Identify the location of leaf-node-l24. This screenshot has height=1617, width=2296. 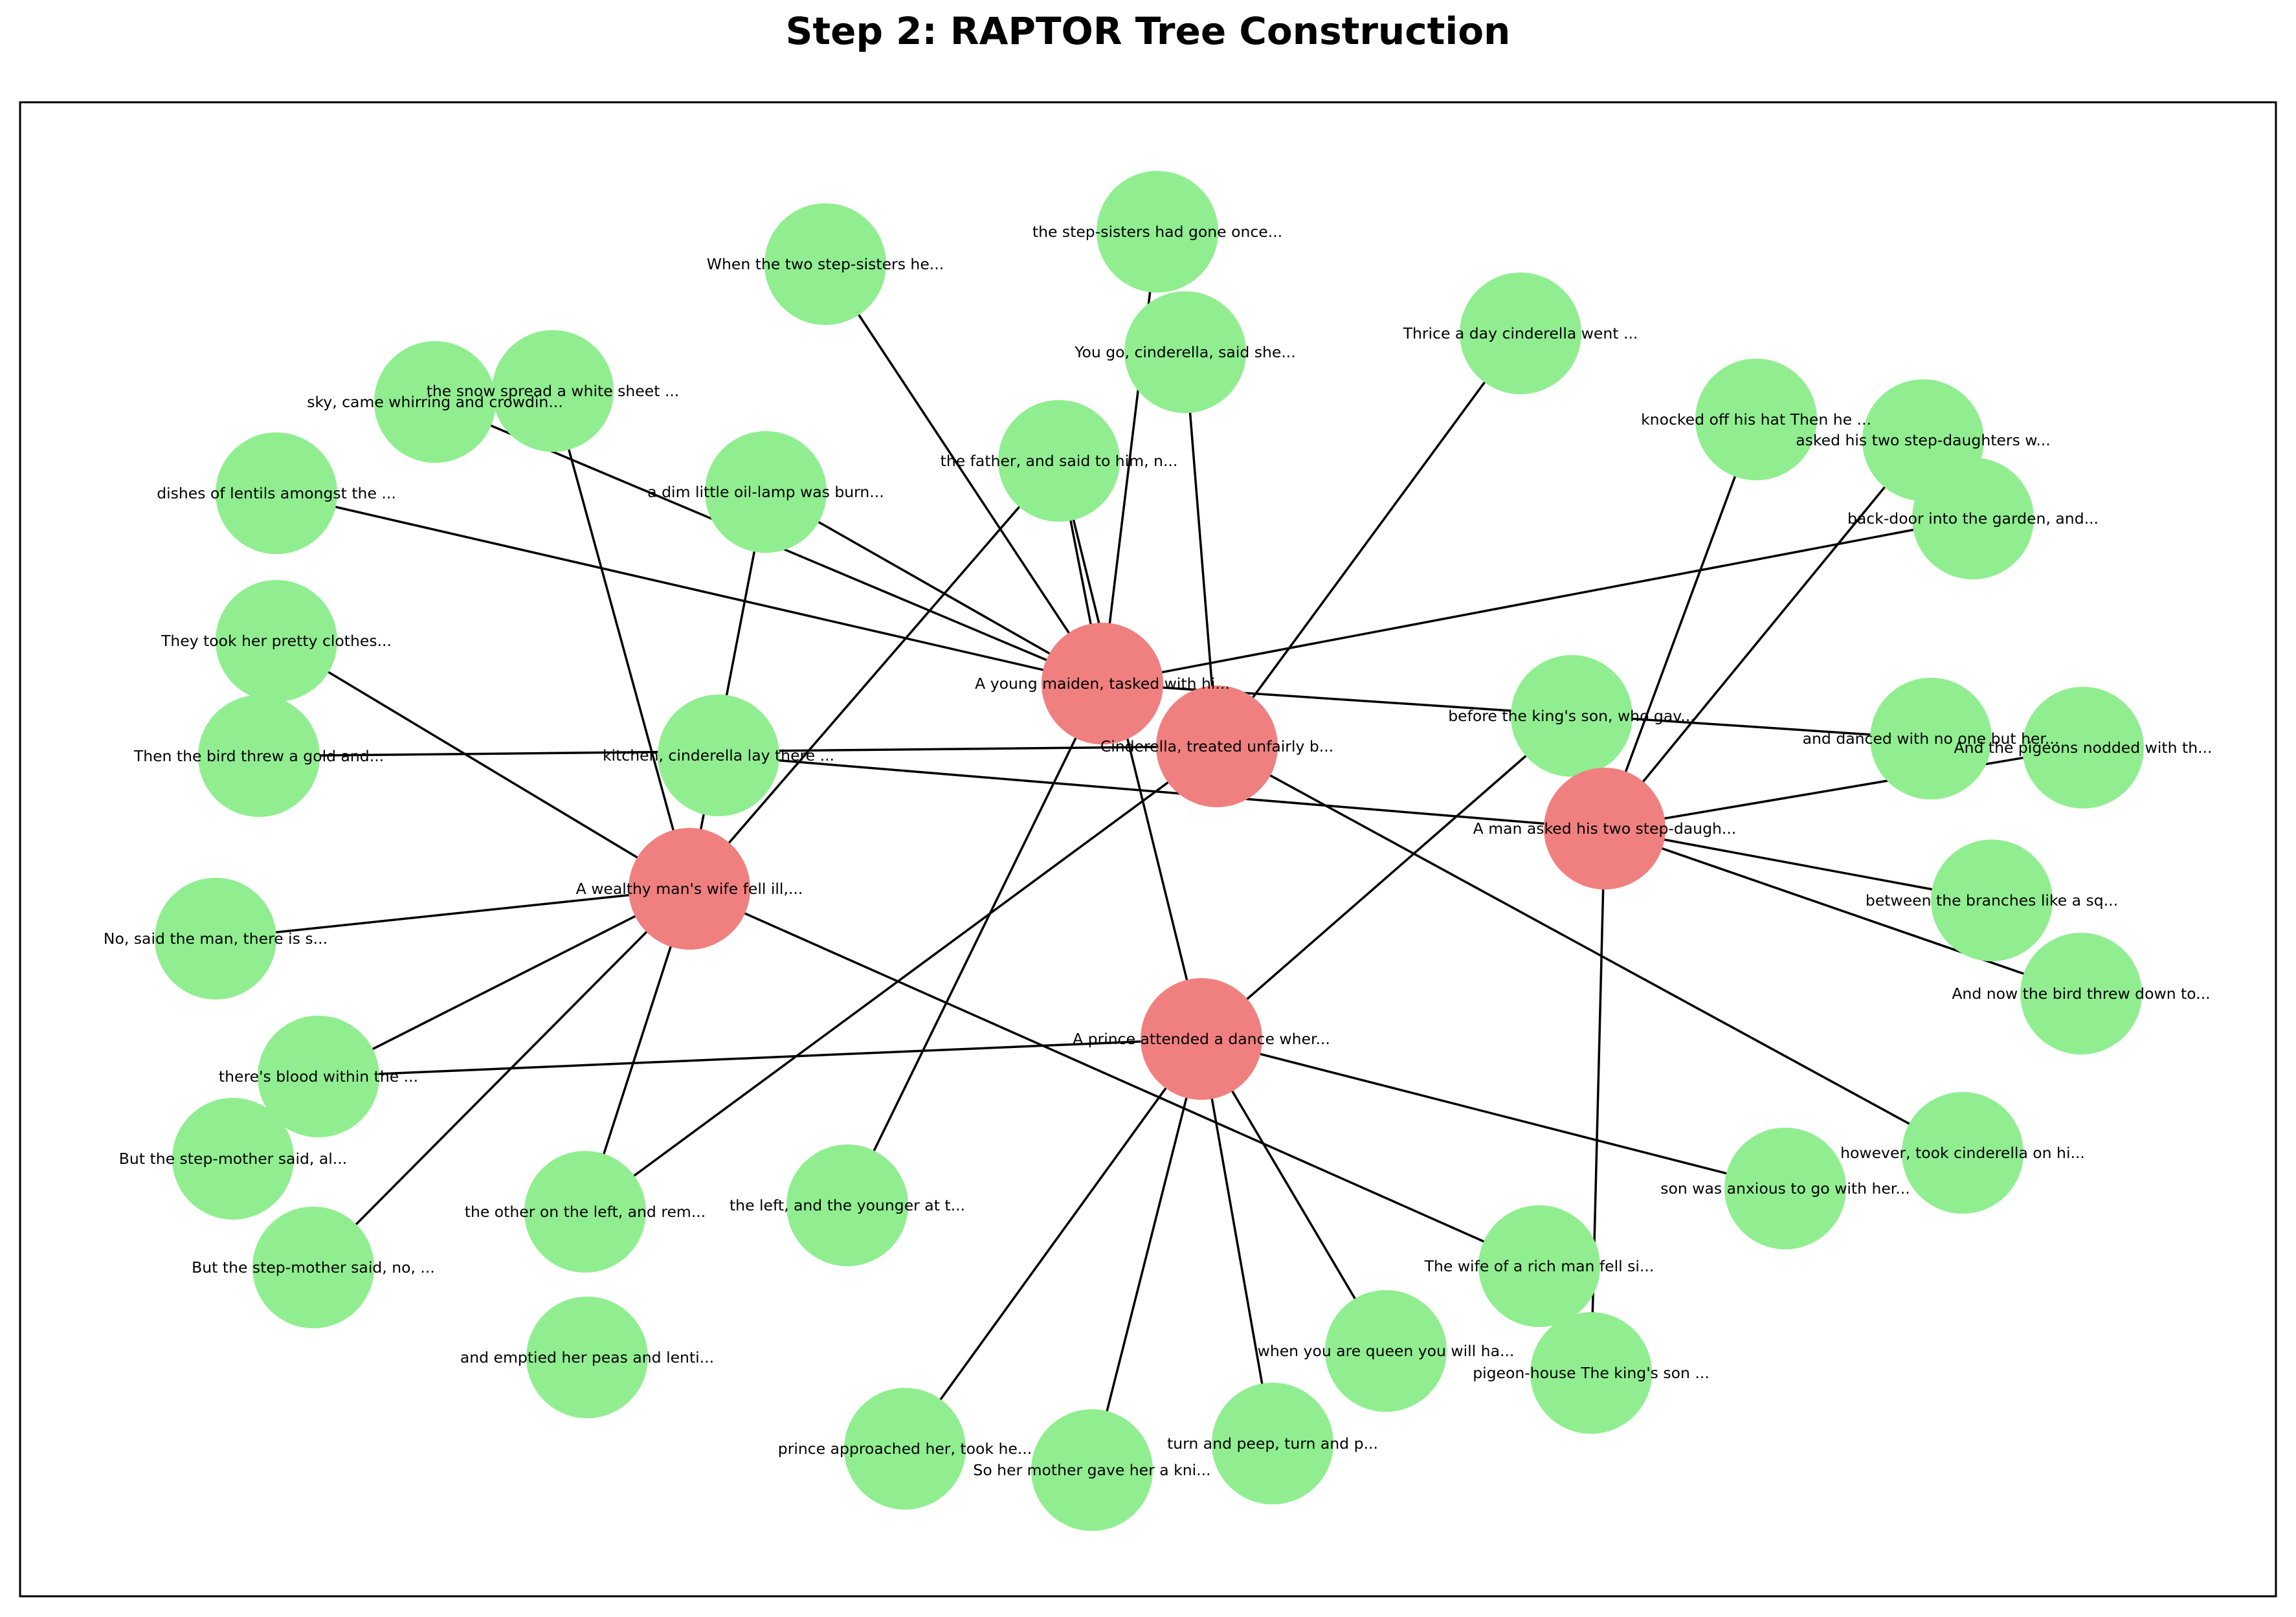
(1963, 1153).